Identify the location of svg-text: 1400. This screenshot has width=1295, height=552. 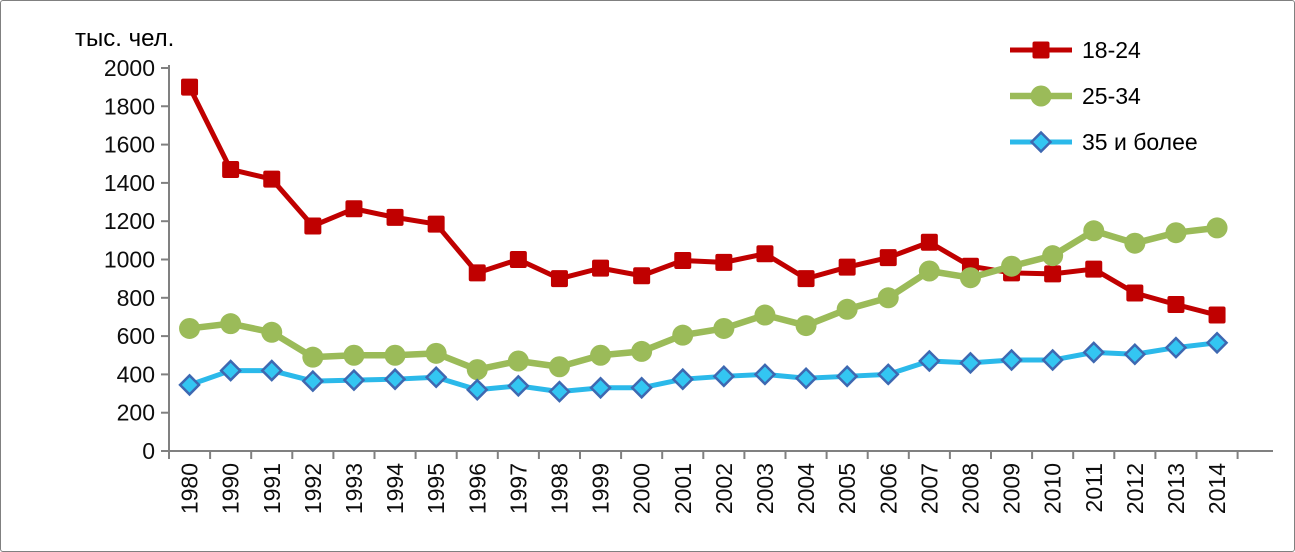
(129, 183).